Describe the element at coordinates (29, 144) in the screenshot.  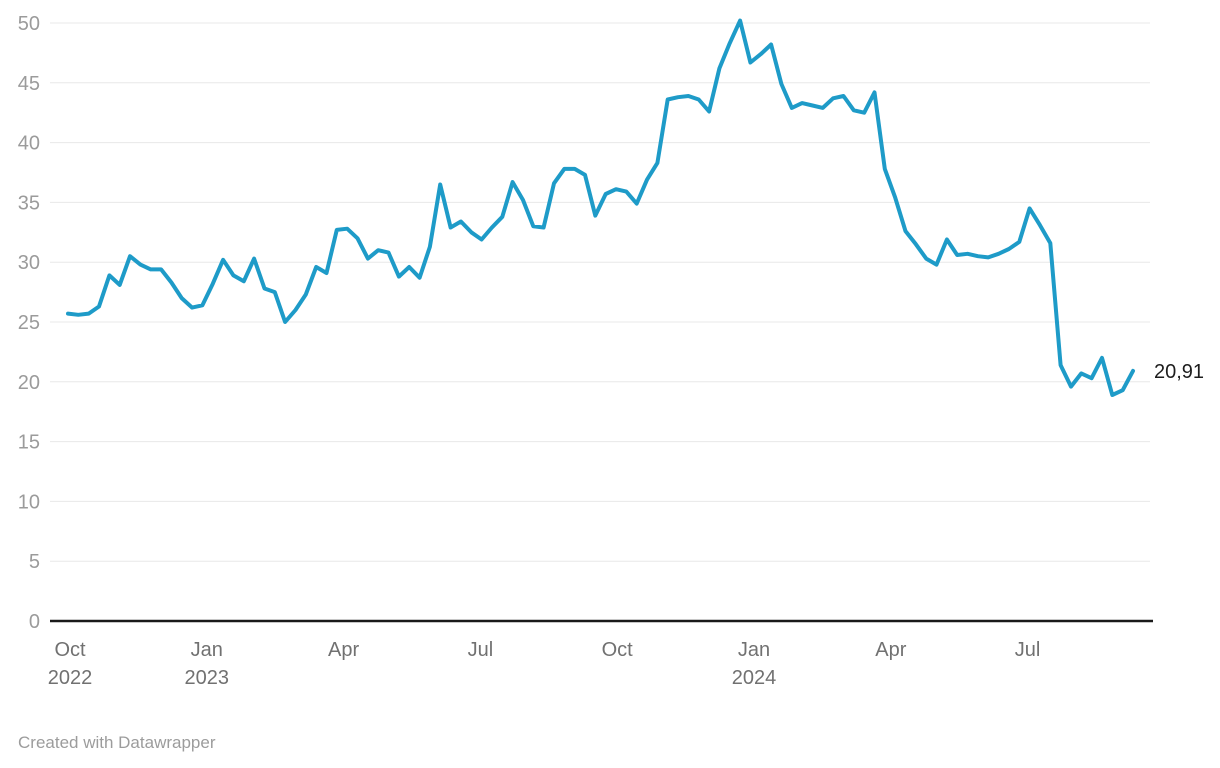
I see `y-tick-label: 40` at that location.